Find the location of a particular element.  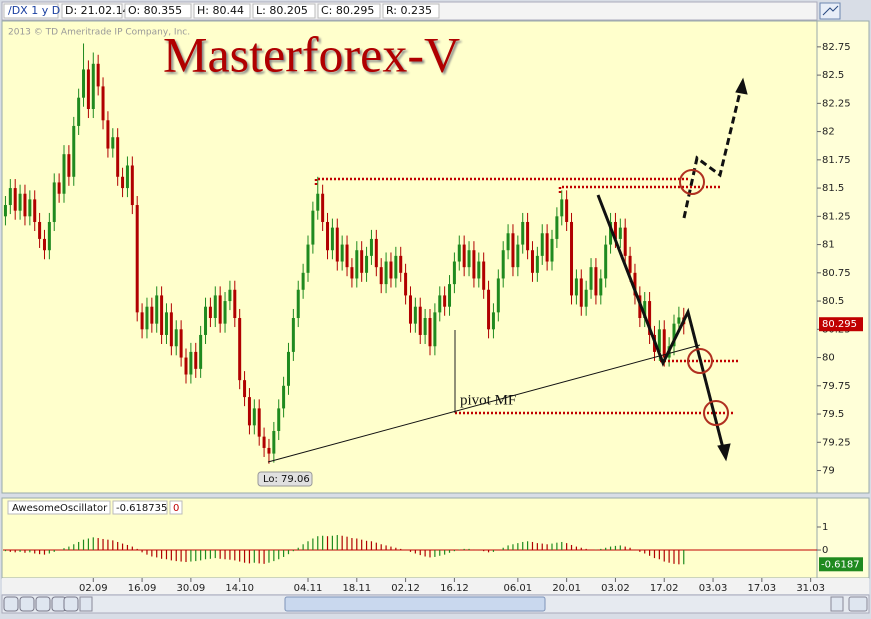

forecast-up is located at coordinates (712, 155).